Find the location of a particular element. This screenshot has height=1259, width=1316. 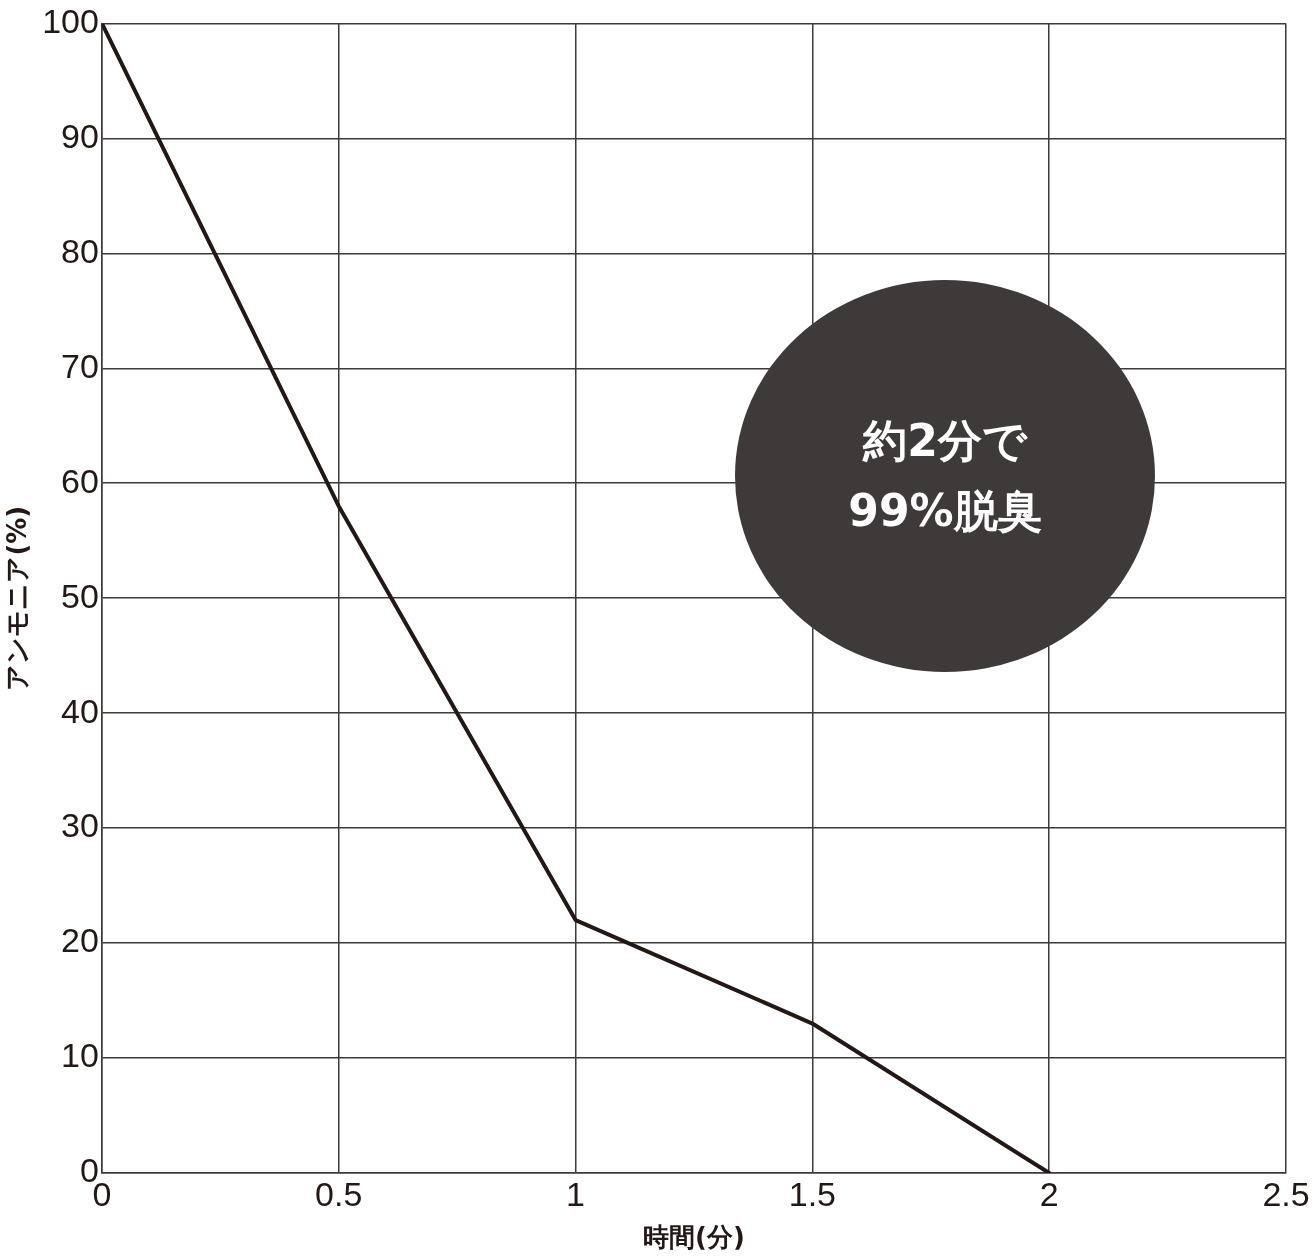

y-tick-label: 70 is located at coordinates (80, 365).